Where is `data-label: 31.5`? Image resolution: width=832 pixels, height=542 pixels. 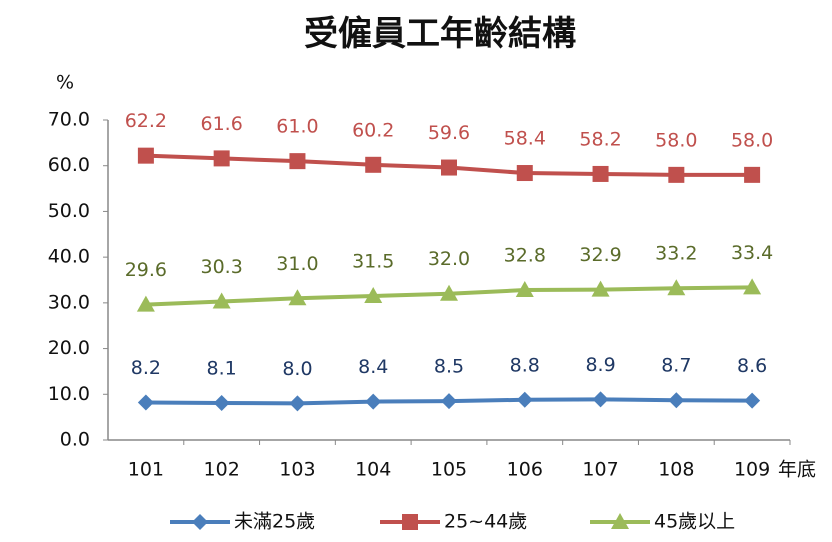
data-label: 31.5 is located at coordinates (373, 262).